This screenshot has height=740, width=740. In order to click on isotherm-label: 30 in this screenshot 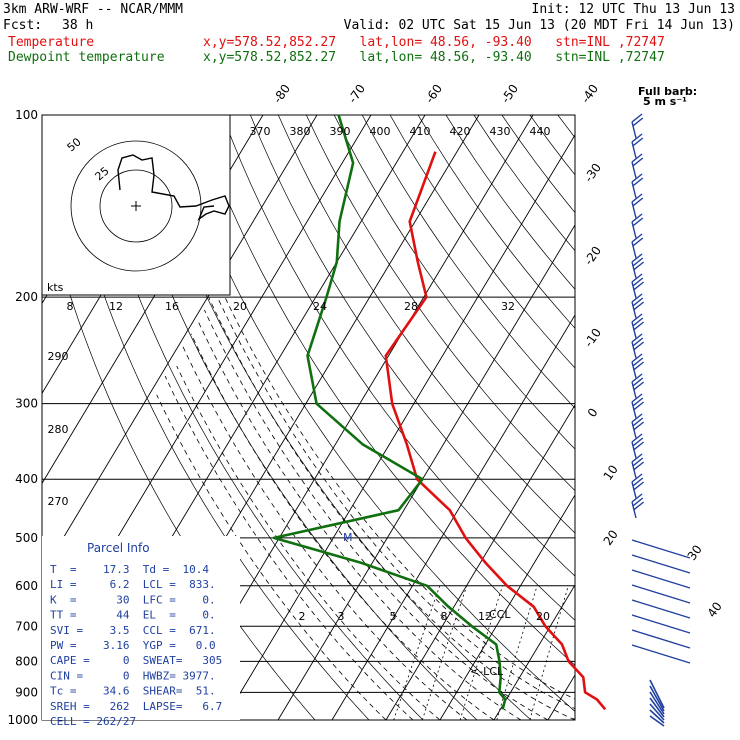, I will do `click(695, 552)`.